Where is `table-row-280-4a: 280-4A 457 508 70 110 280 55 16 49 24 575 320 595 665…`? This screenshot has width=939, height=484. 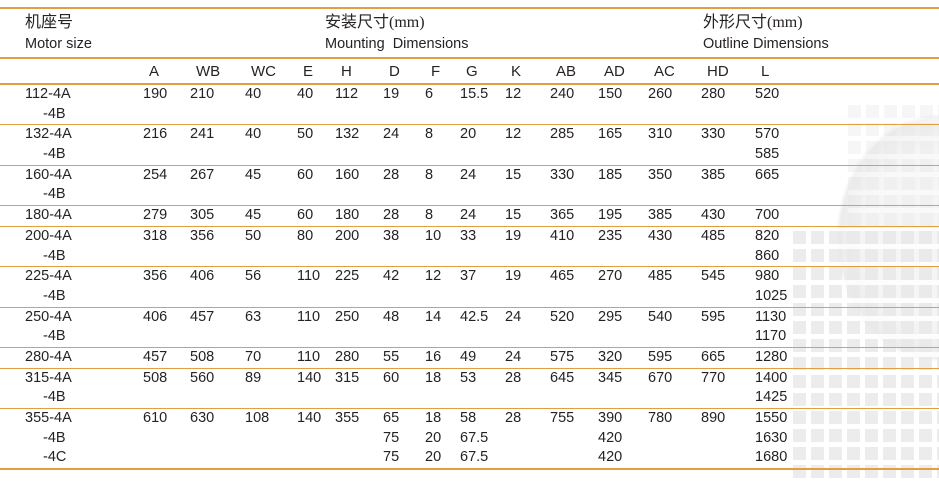 table-row-280-4a: 280-4A 457 508 70 110 280 55 16 49 24 575 320 595 665… is located at coordinates (469, 358).